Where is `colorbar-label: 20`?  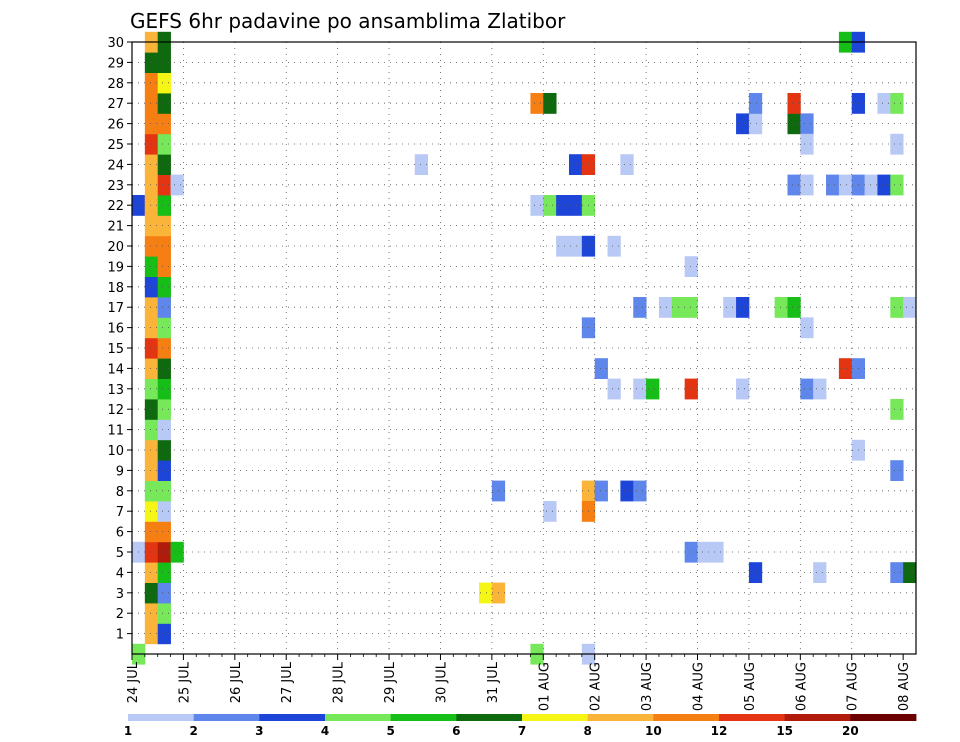 colorbar-label: 20 is located at coordinates (850, 731).